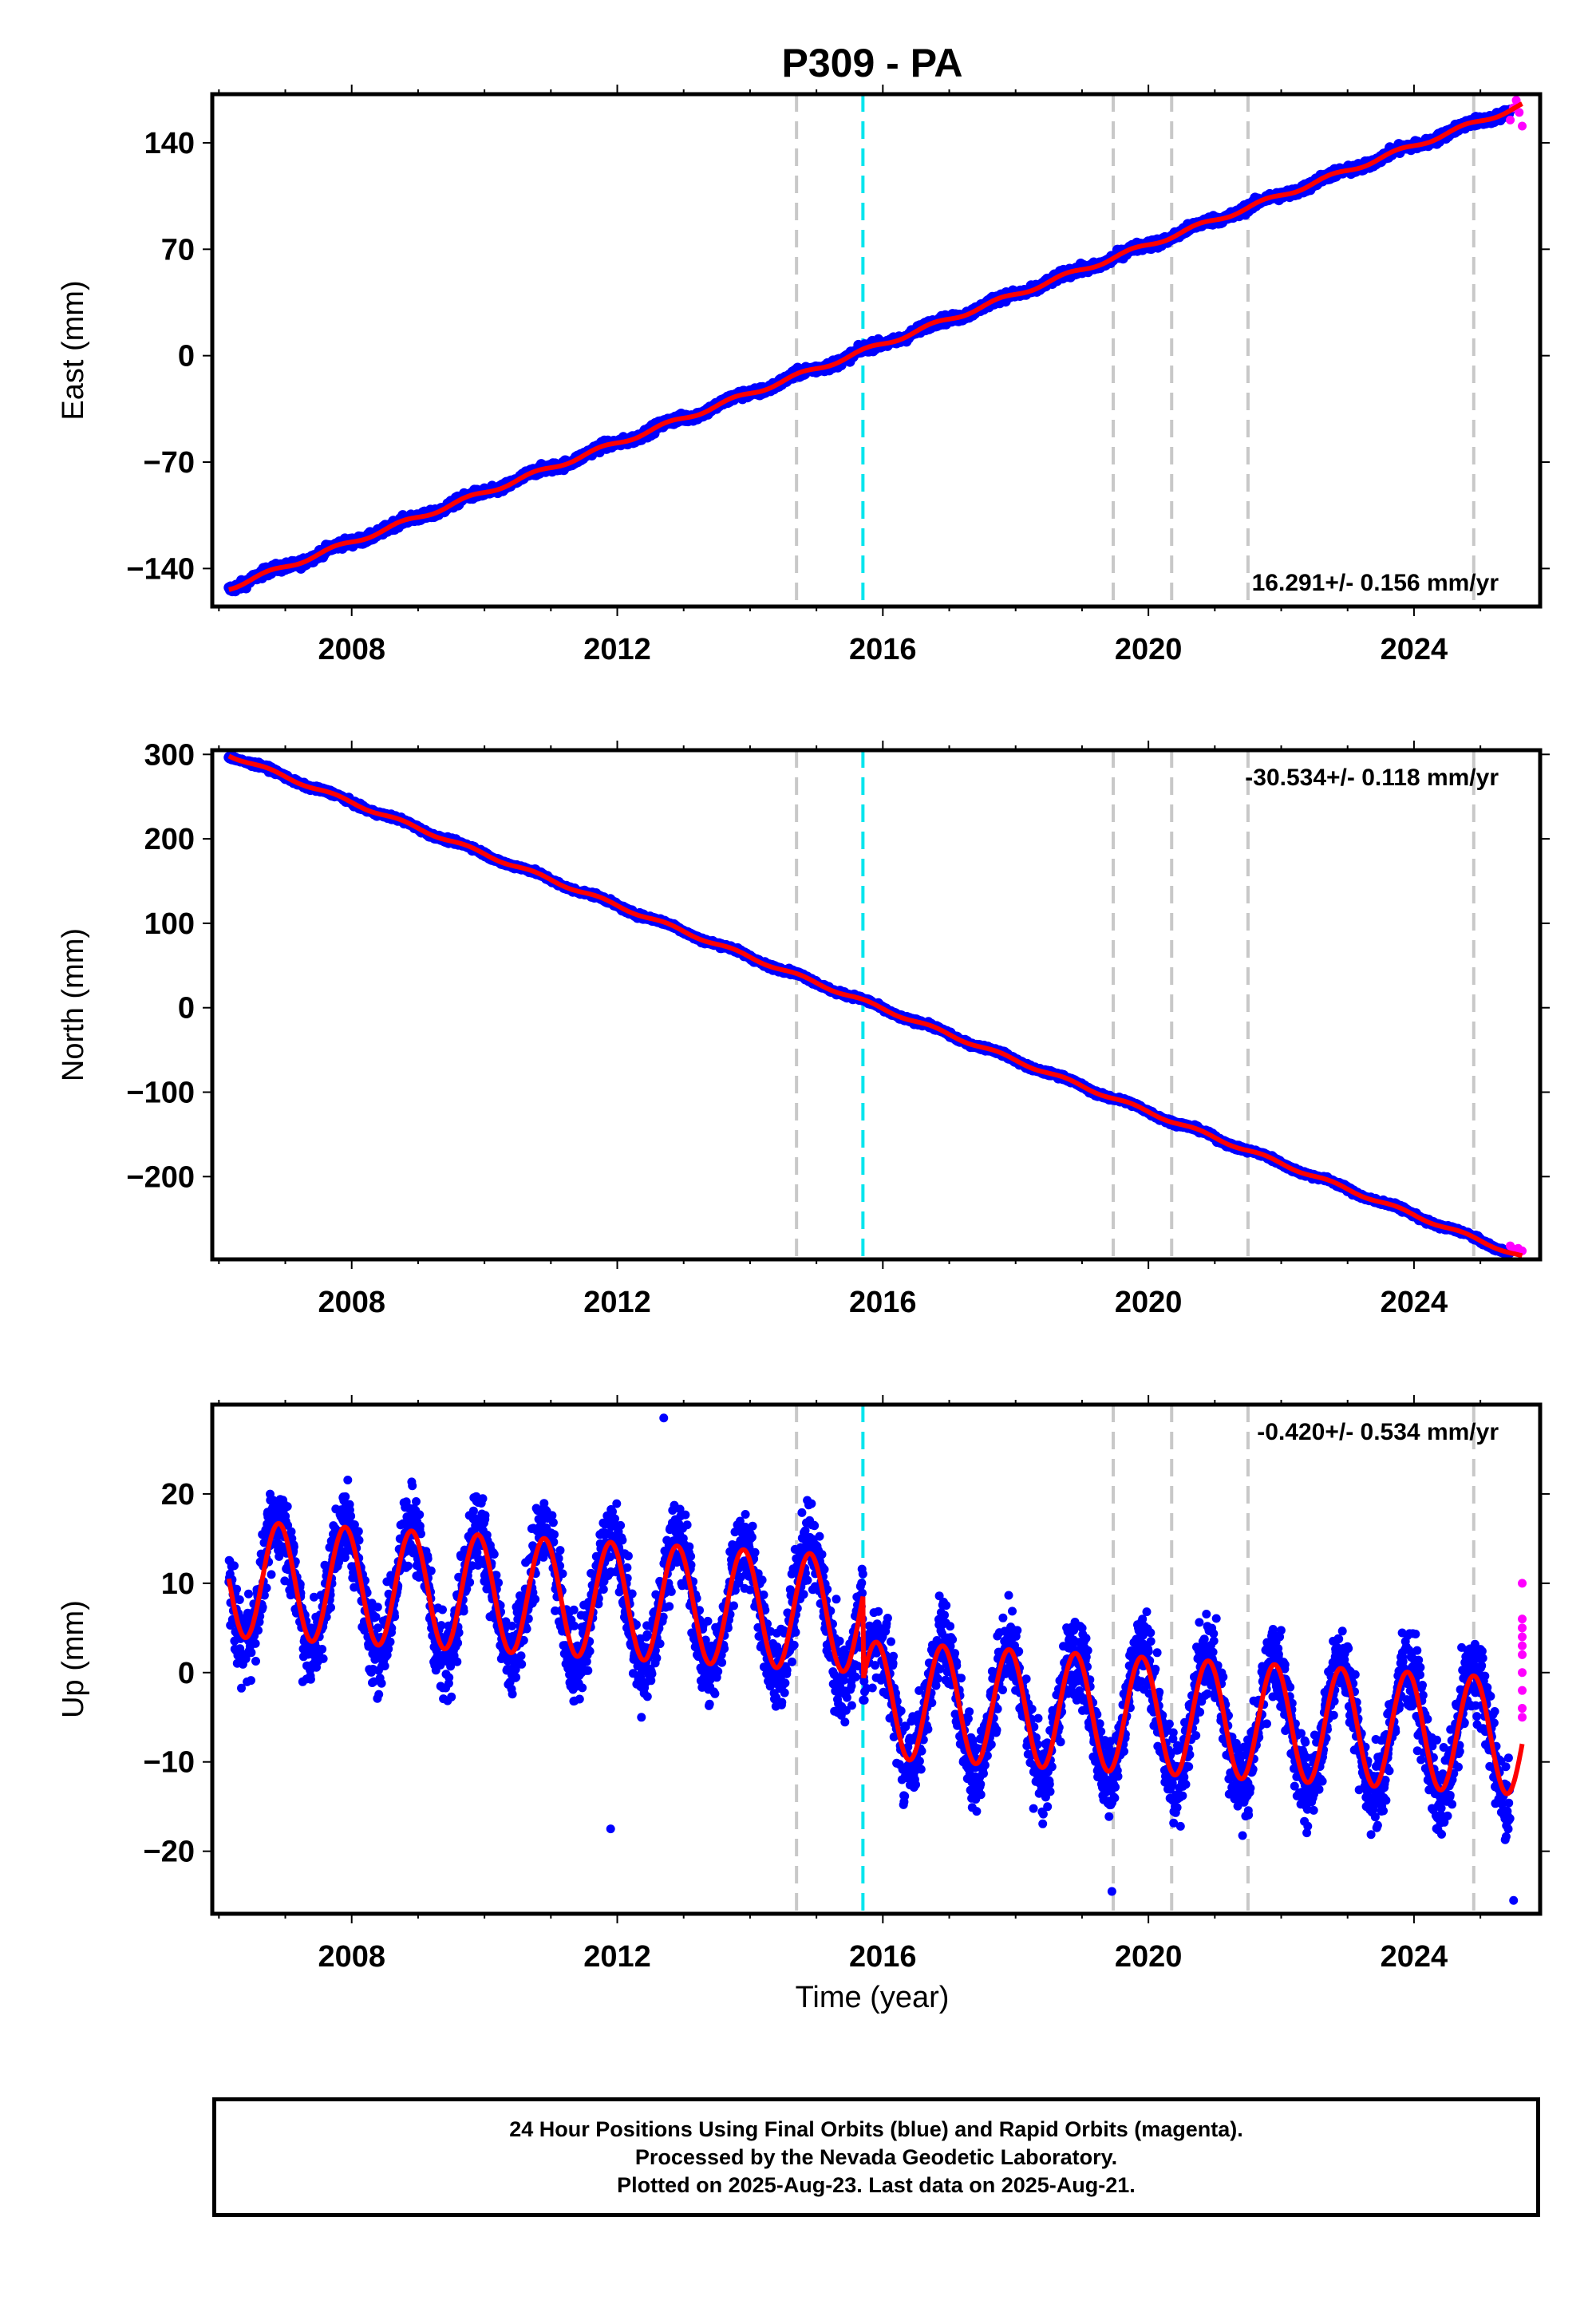 The height and width of the screenshot is (2316, 1596). I want to click on x-tick-label: 2024, so click(1414, 649).